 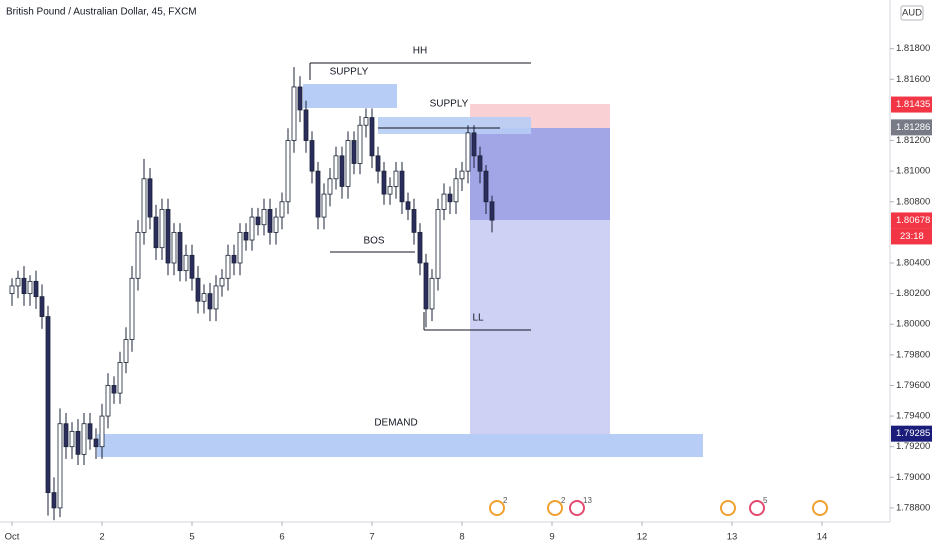 I want to click on price-badge-label: 1.81286, so click(x=913, y=127).